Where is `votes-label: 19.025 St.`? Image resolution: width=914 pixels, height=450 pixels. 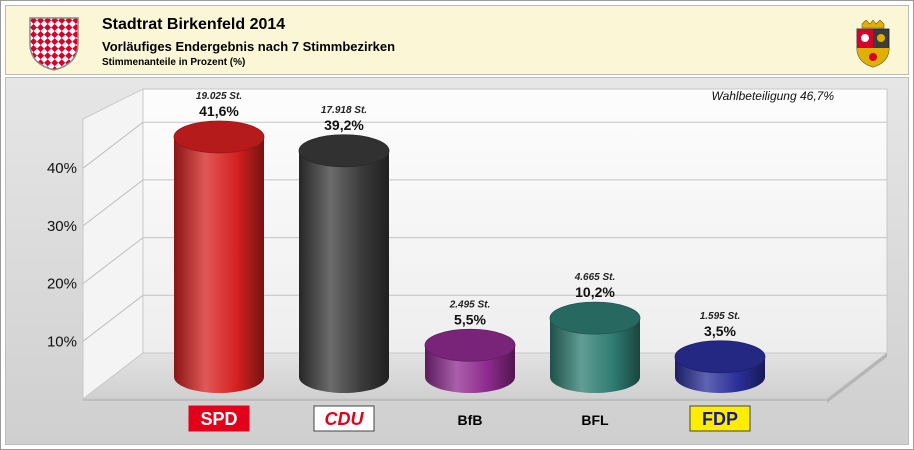 votes-label: 19.025 St. is located at coordinates (219, 96).